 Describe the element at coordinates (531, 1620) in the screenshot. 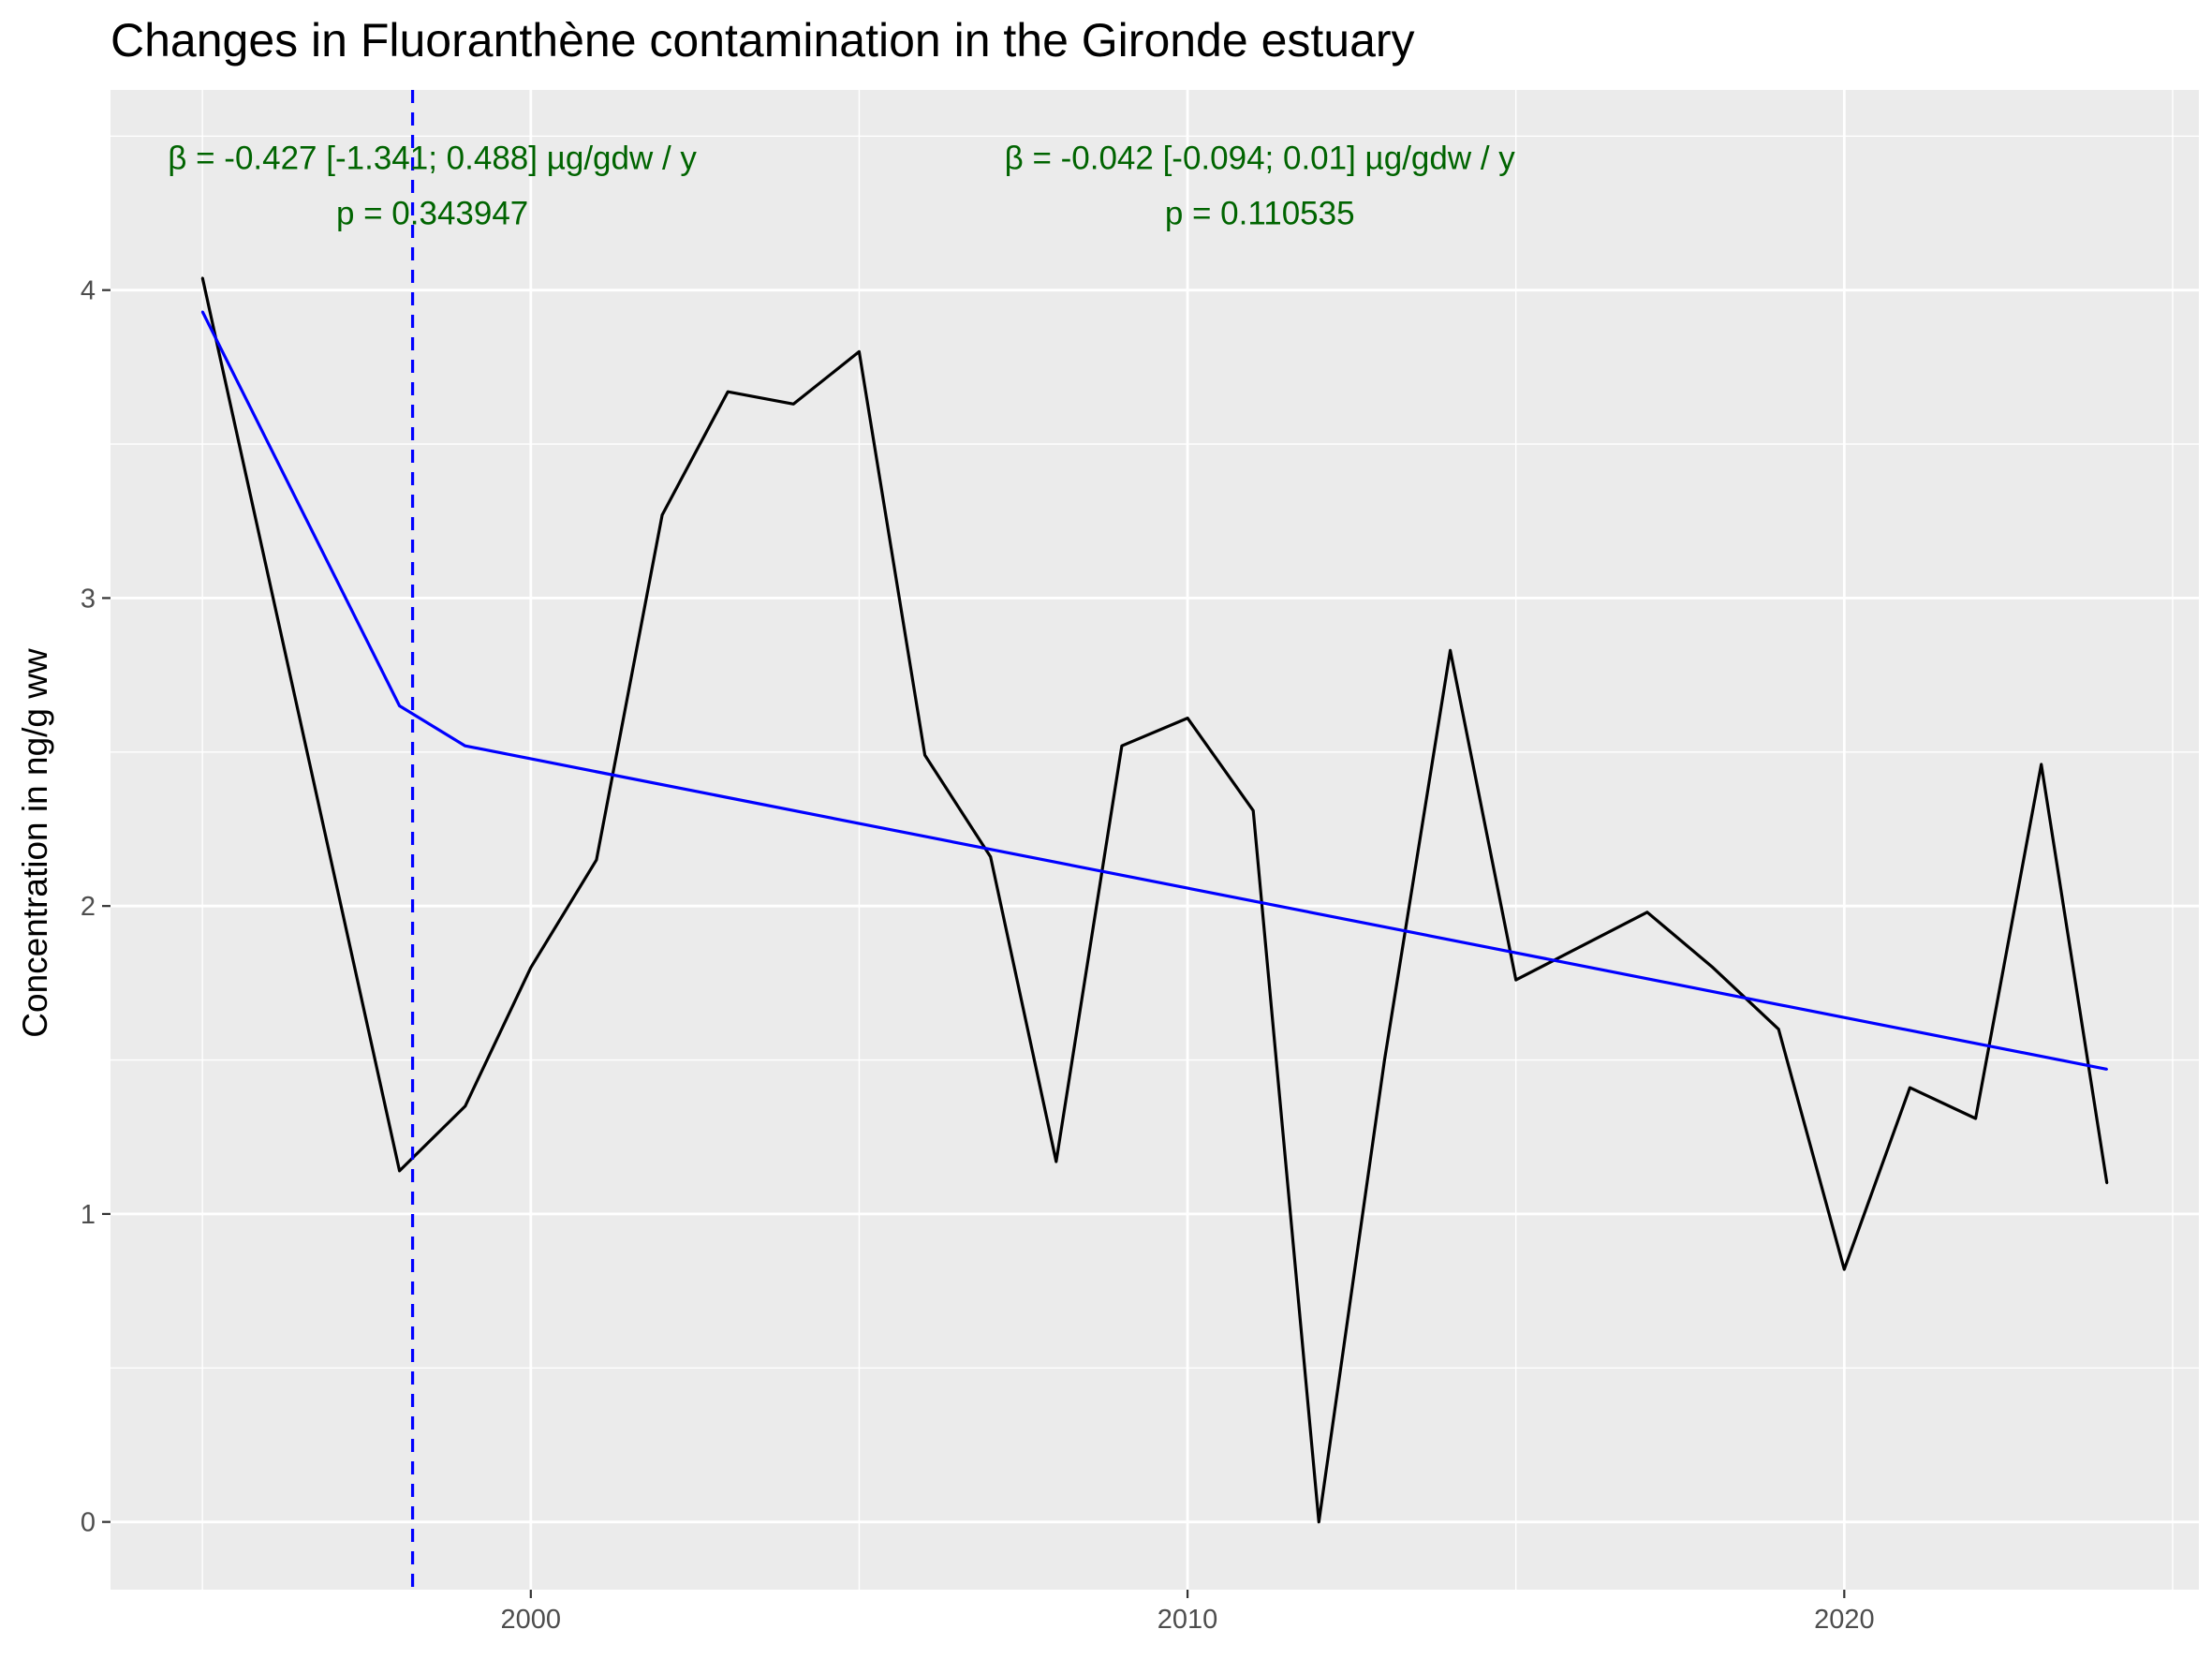

I see `x-tick-label: 2000` at that location.